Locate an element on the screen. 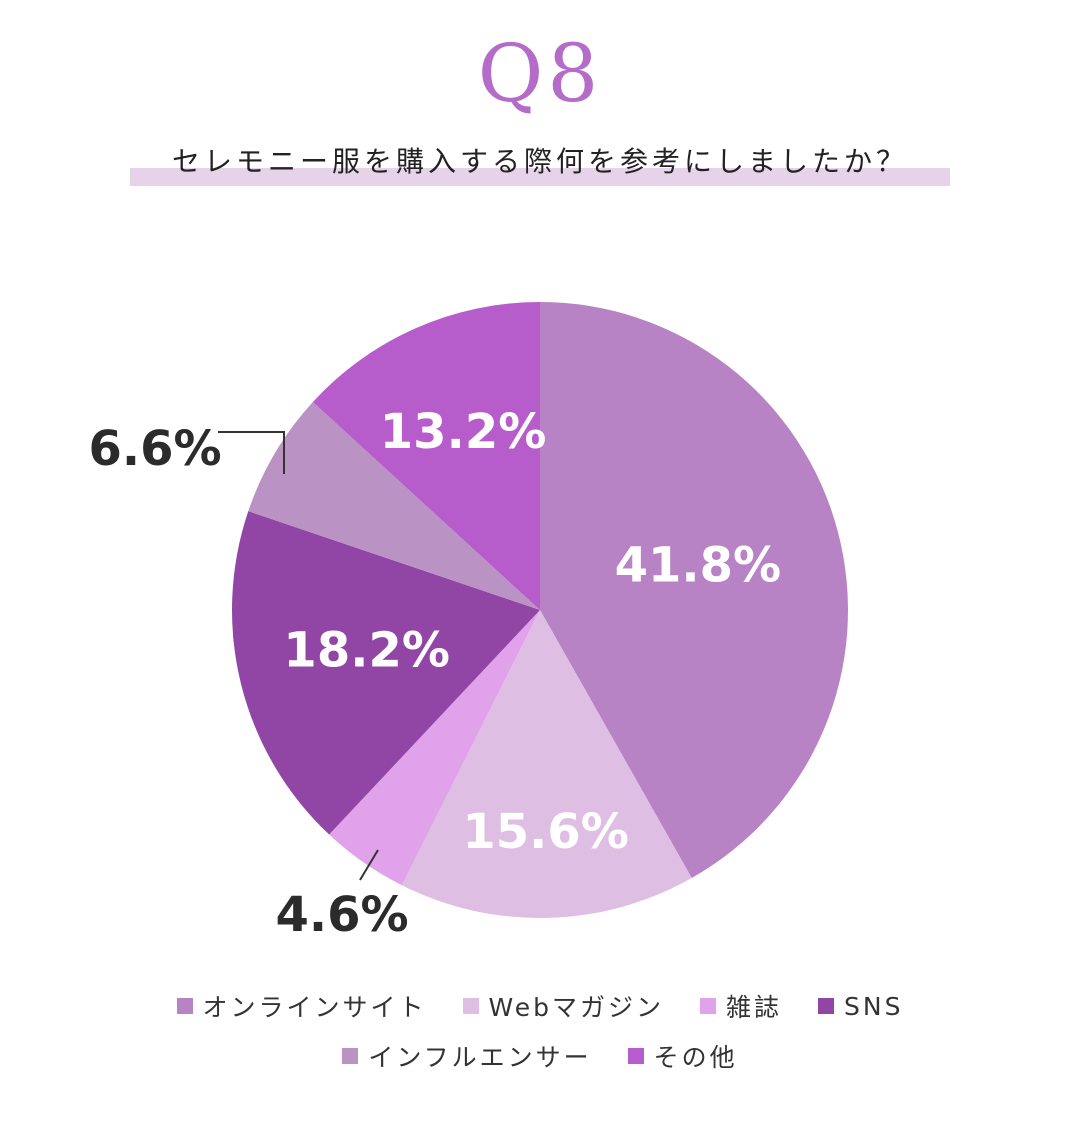 This screenshot has height=1134, width=1080. legend-item: インフルエンサー is located at coordinates (466, 1056).